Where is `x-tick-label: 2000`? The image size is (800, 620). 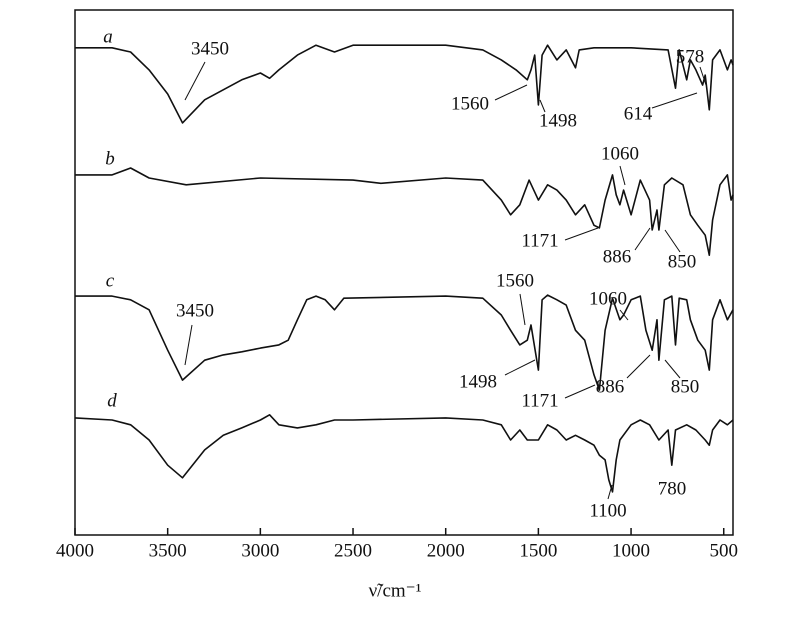
x-tick-label: 2000 is located at coordinates (446, 550).